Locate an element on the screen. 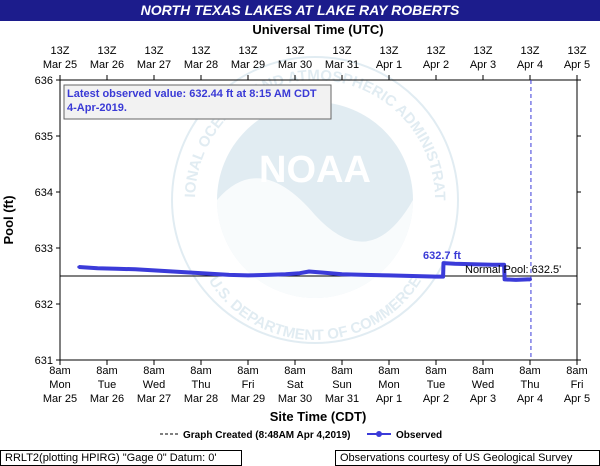 The width and height of the screenshot is (600, 466). bottom-tick-date: Apr 1 is located at coordinates (389, 399).